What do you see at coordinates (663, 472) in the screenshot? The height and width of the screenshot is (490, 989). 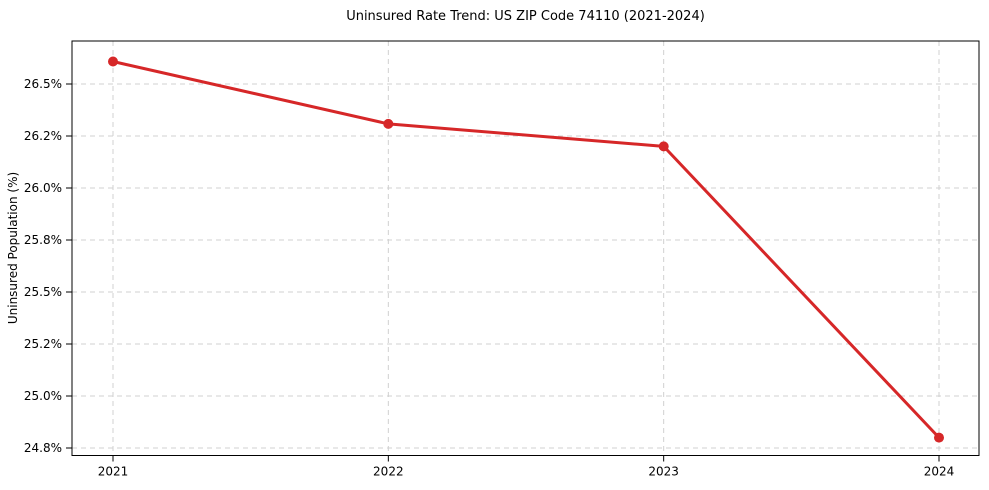 I see `x-tick-label: 2023` at bounding box center [663, 472].